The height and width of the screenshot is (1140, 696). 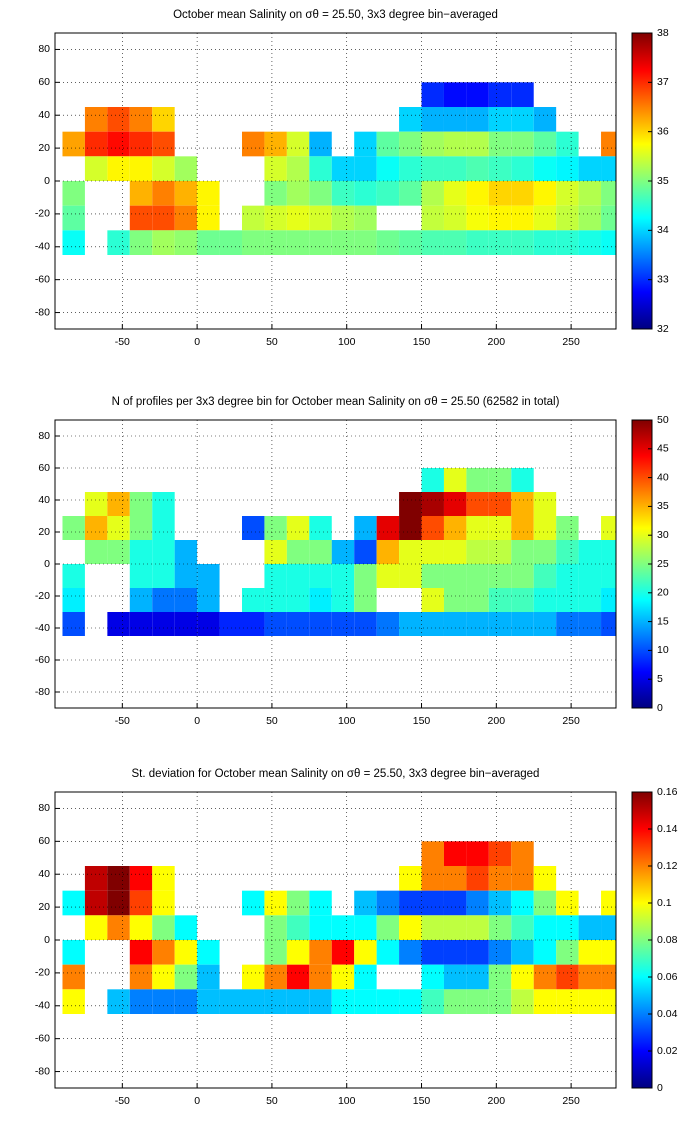 What do you see at coordinates (422, 721) in the screenshot?
I see `x-tick-label: 150` at bounding box center [422, 721].